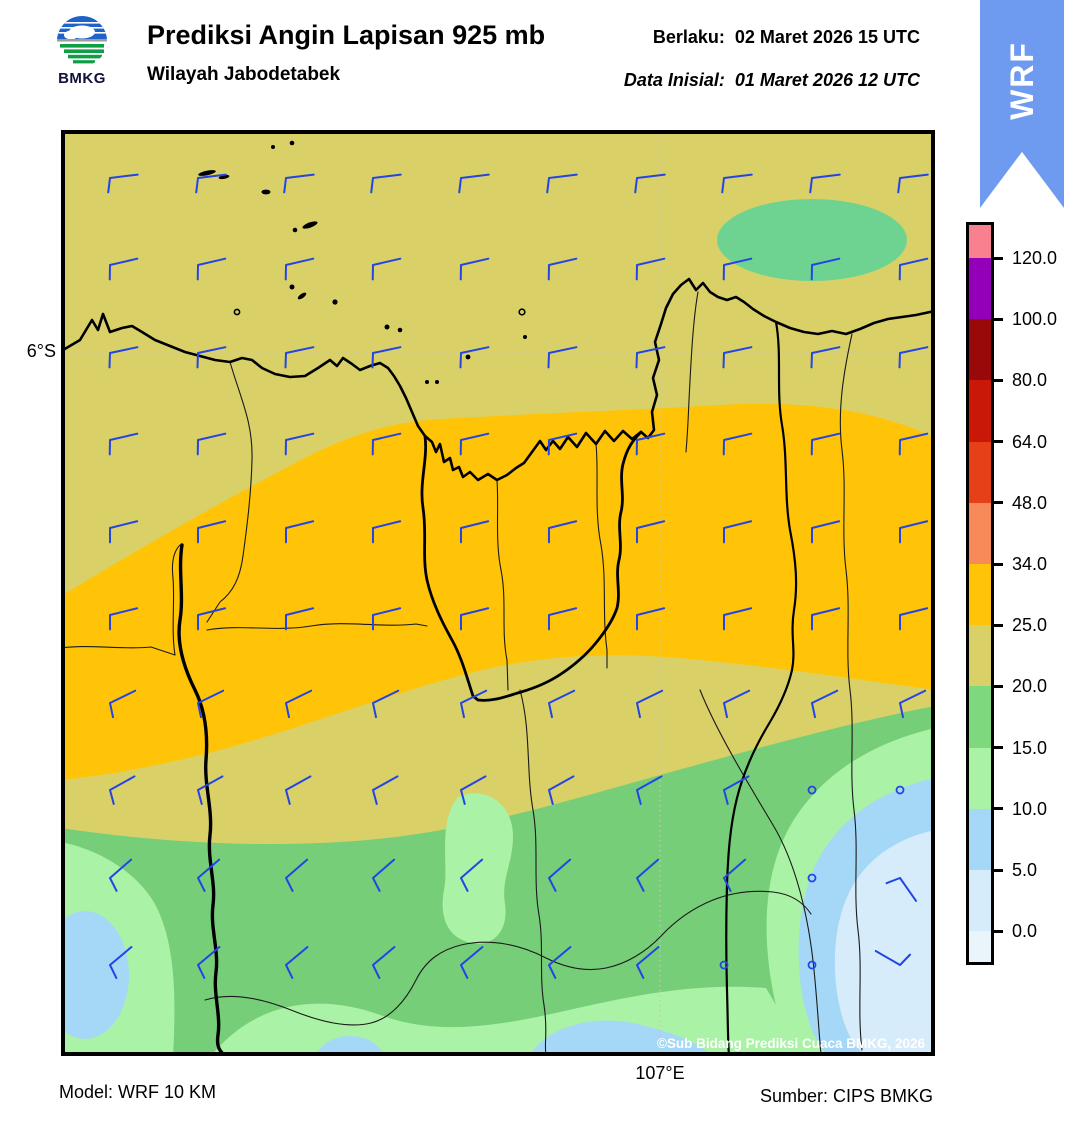  What do you see at coordinates (827, 80) in the screenshot?
I see `initial-time-value: 01 Maret 2026 12 UTC` at bounding box center [827, 80].